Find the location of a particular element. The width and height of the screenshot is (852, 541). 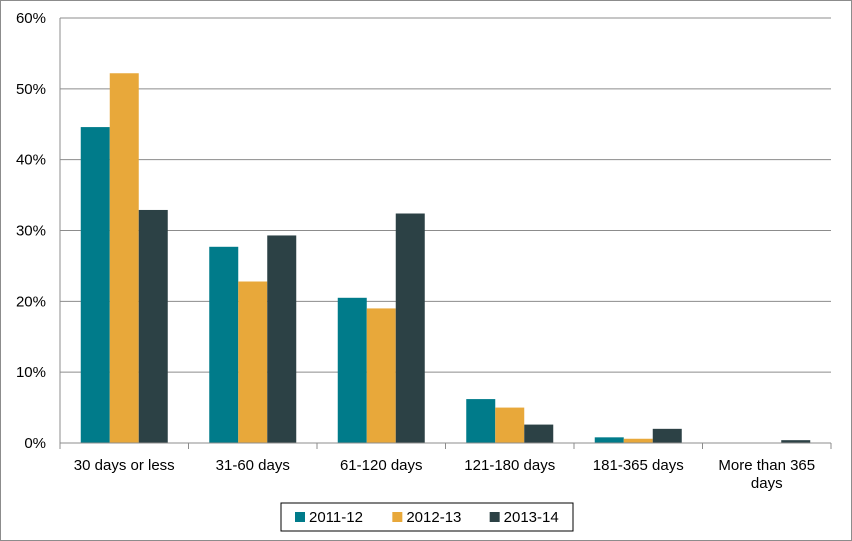

y-tick-label: 0% is located at coordinates (35, 443).